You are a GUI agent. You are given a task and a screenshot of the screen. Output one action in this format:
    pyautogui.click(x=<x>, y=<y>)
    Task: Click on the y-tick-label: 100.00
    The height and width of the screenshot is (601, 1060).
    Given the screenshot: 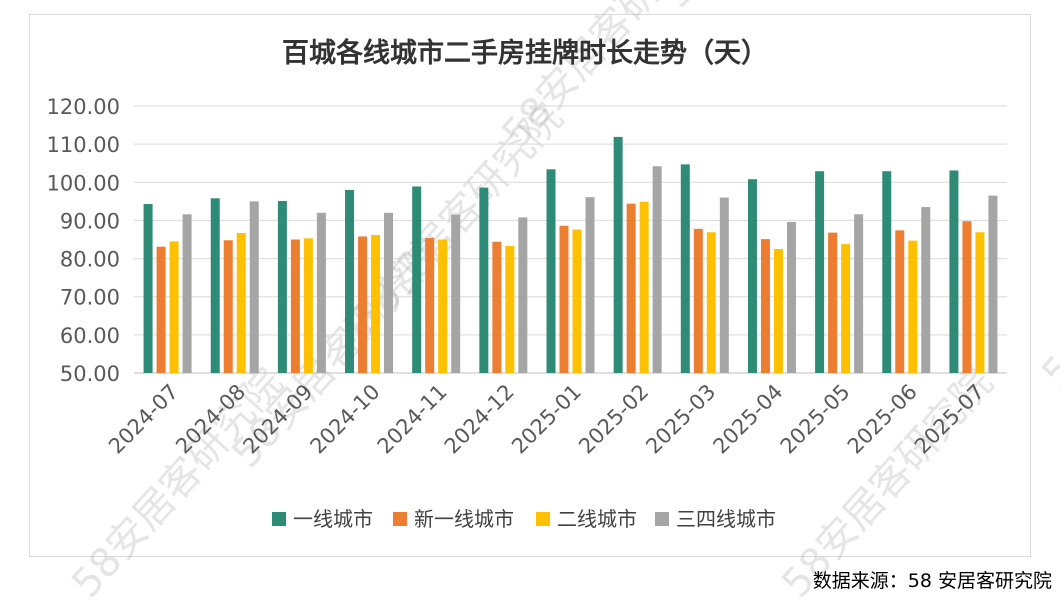 What is the action you would take?
    pyautogui.click(x=83, y=183)
    